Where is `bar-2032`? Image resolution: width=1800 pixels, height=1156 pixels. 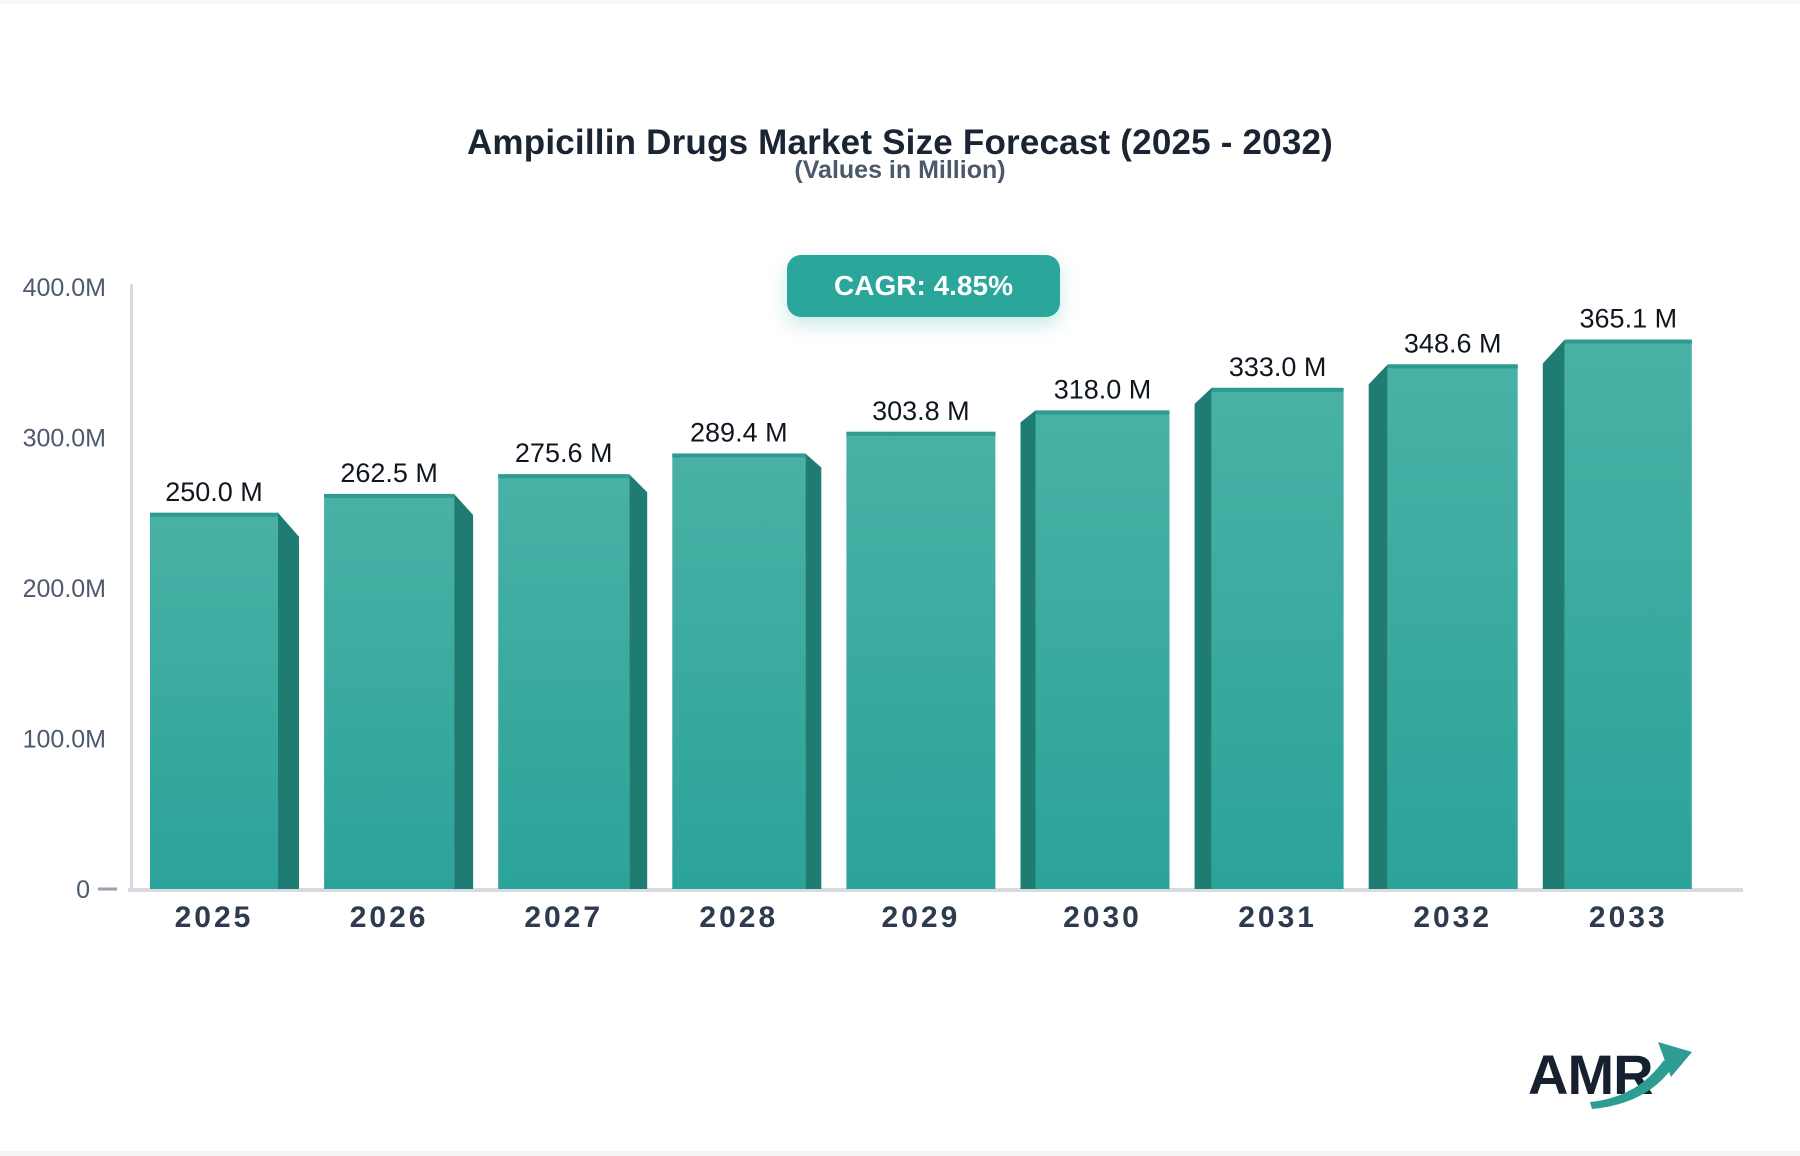
bar-2032 is located at coordinates (1452, 626).